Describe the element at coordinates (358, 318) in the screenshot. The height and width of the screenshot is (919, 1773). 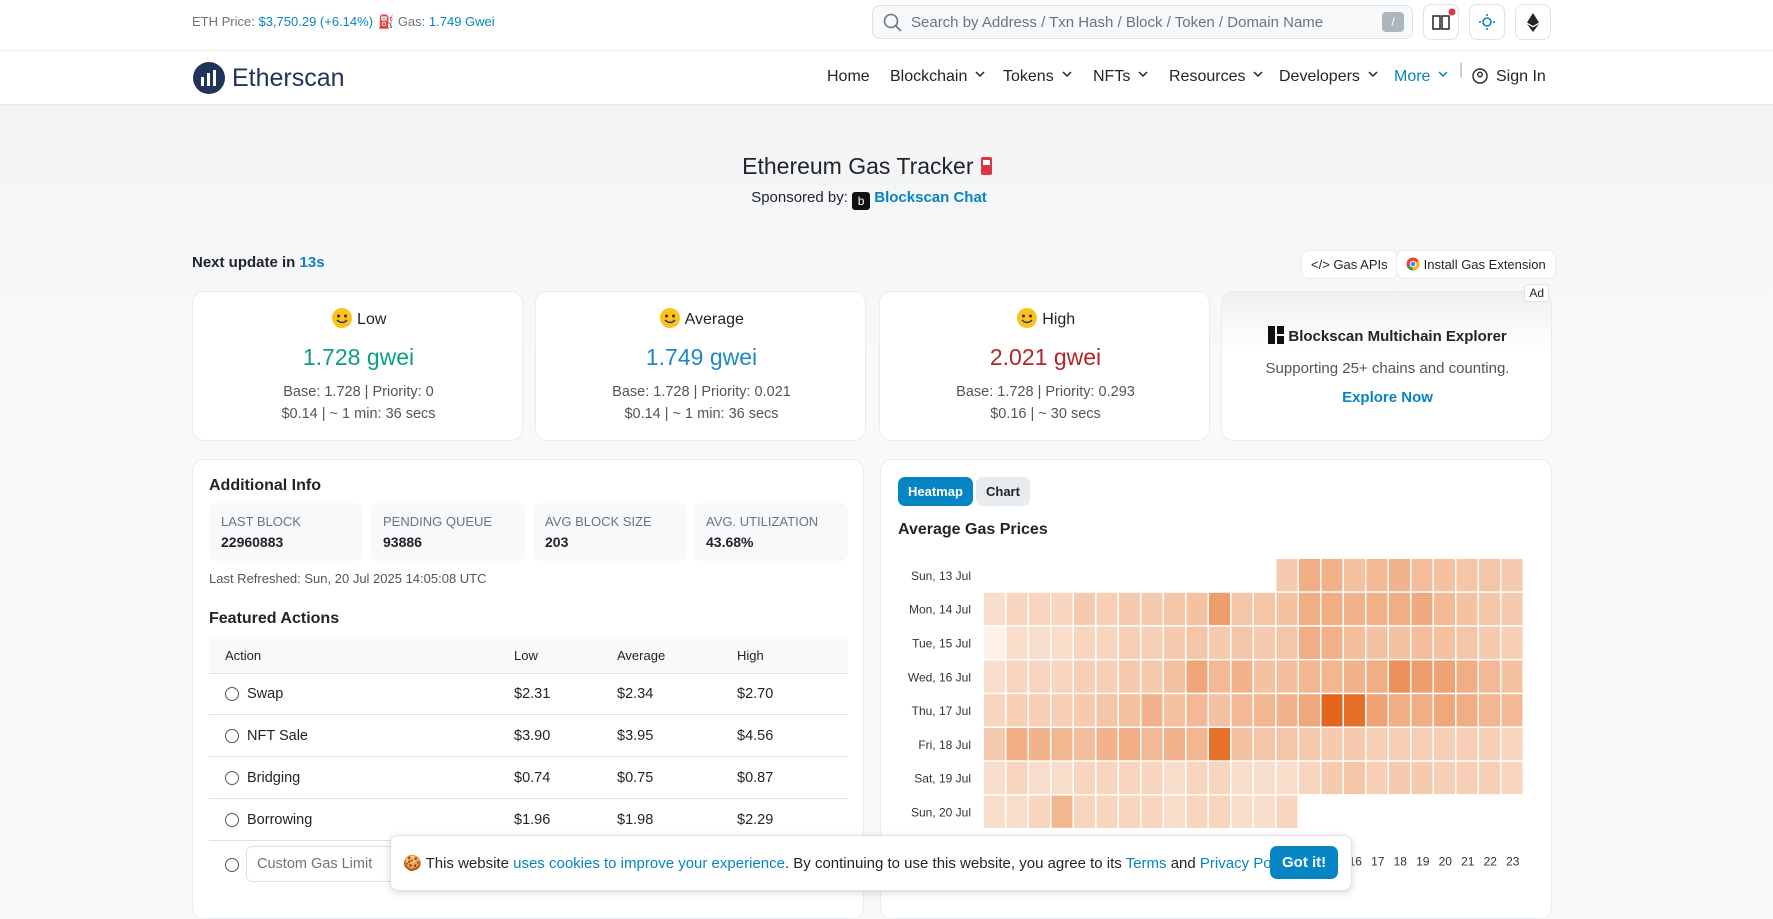
I see `gas-label-row: Low` at that location.